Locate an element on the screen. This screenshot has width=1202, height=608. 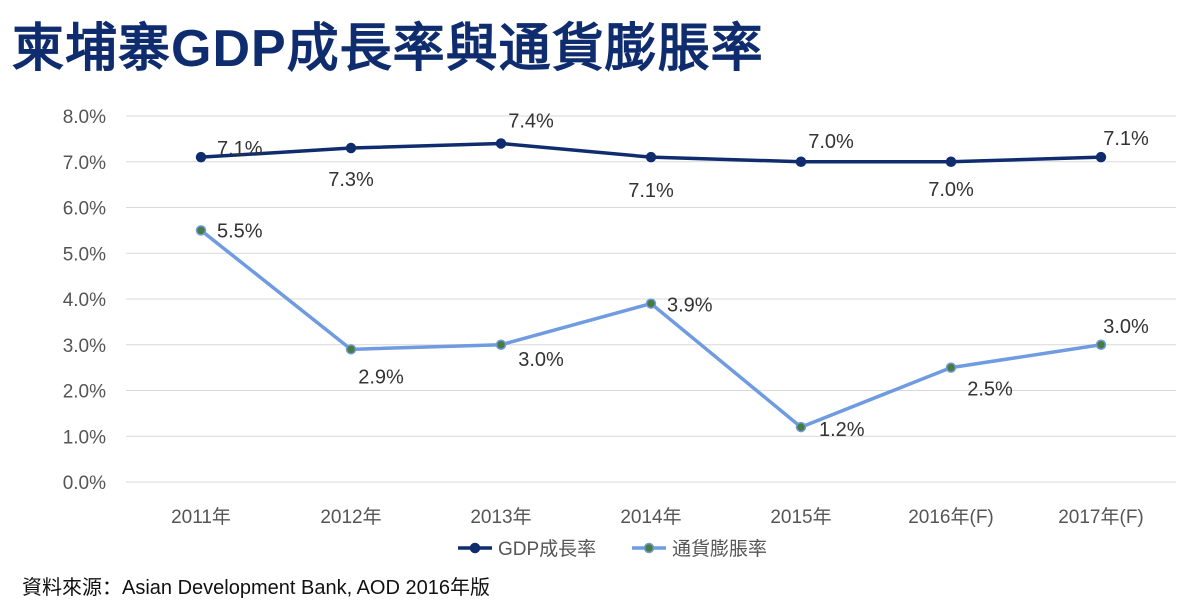
x-tick-label: 2015年 is located at coordinates (800, 517).